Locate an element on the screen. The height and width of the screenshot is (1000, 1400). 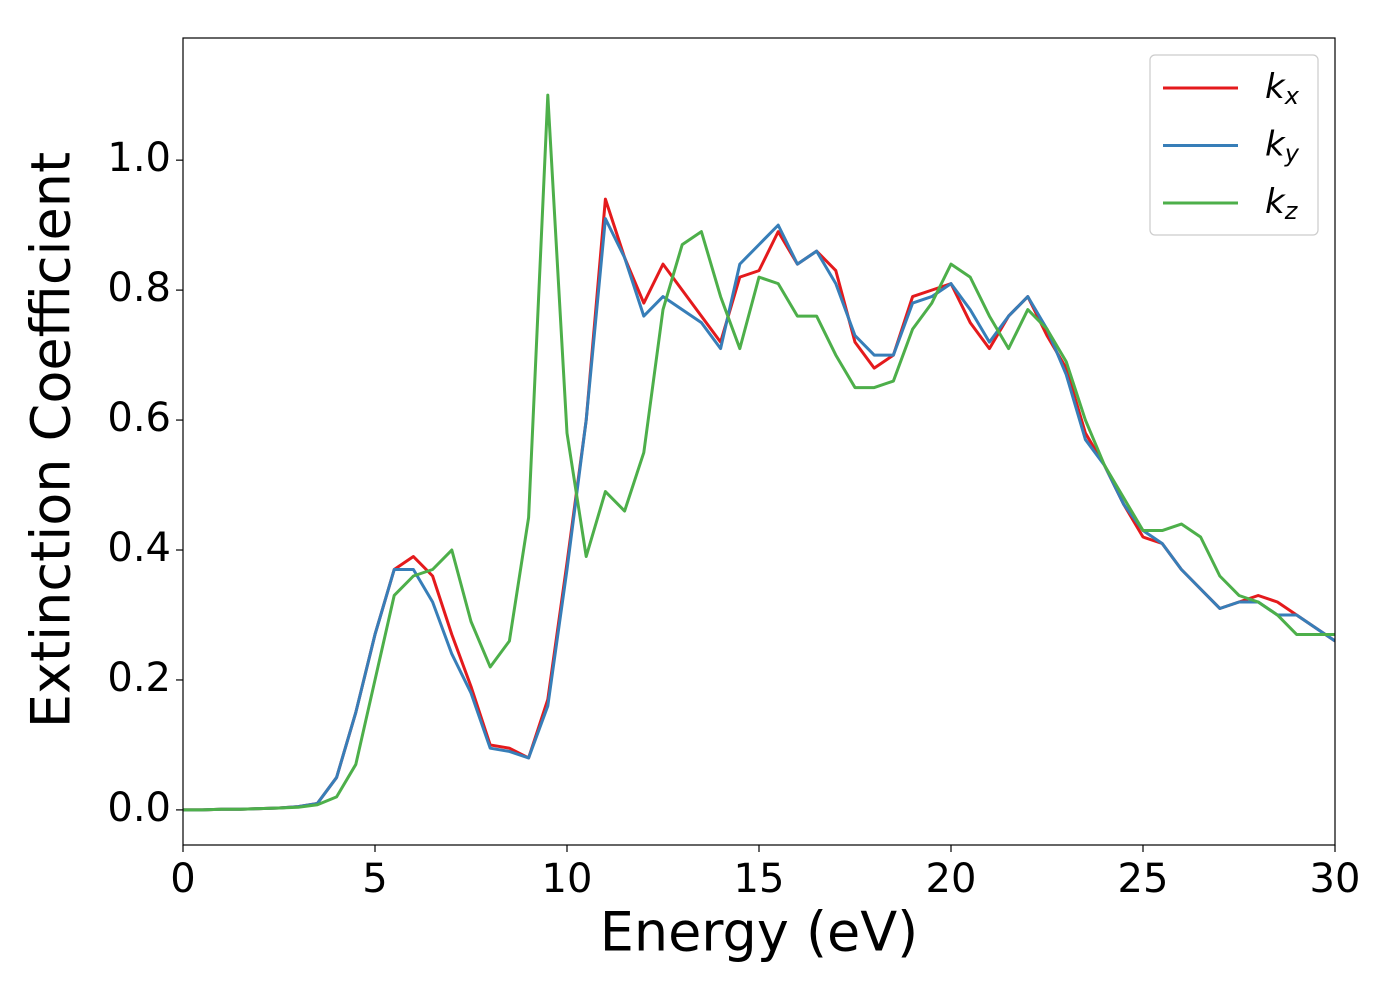
y-tick-label: 1.0 is located at coordinates (139, 158).